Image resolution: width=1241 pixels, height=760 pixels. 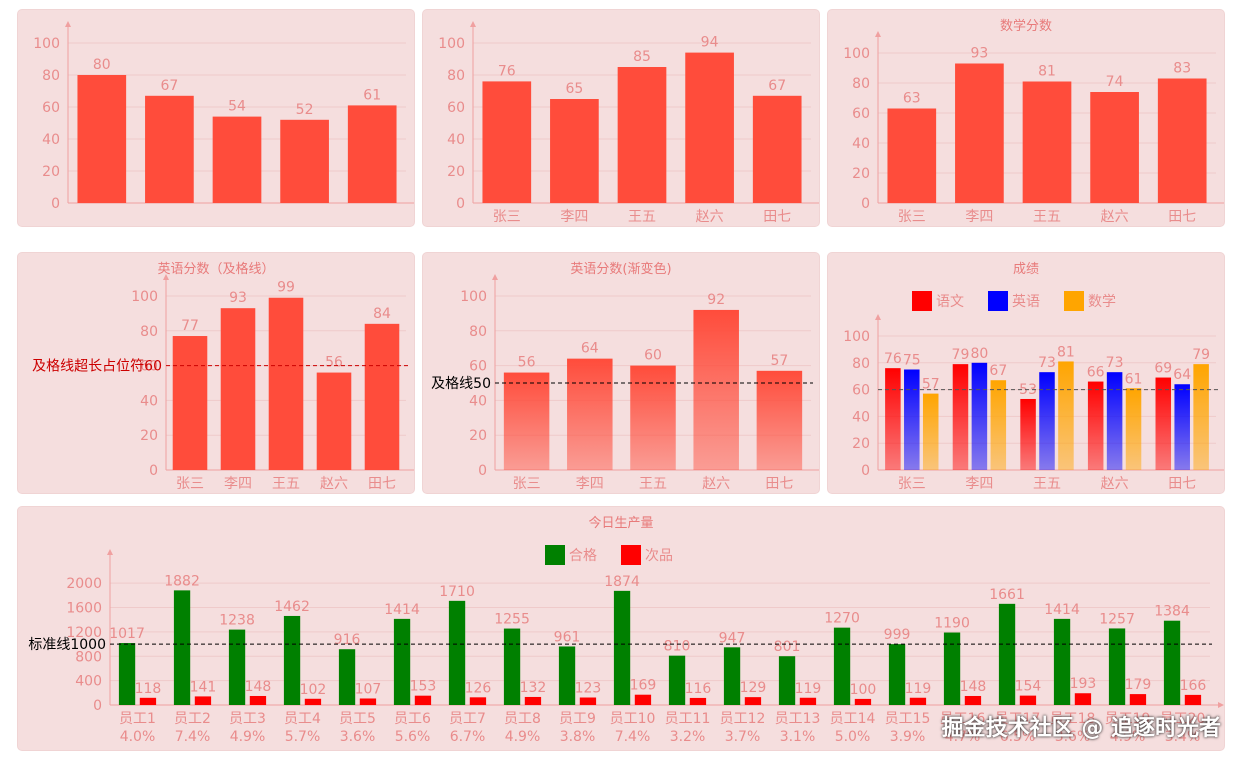 What do you see at coordinates (1018, 719) in the screenshot?
I see `x-tick-label: 员工17` at bounding box center [1018, 719].